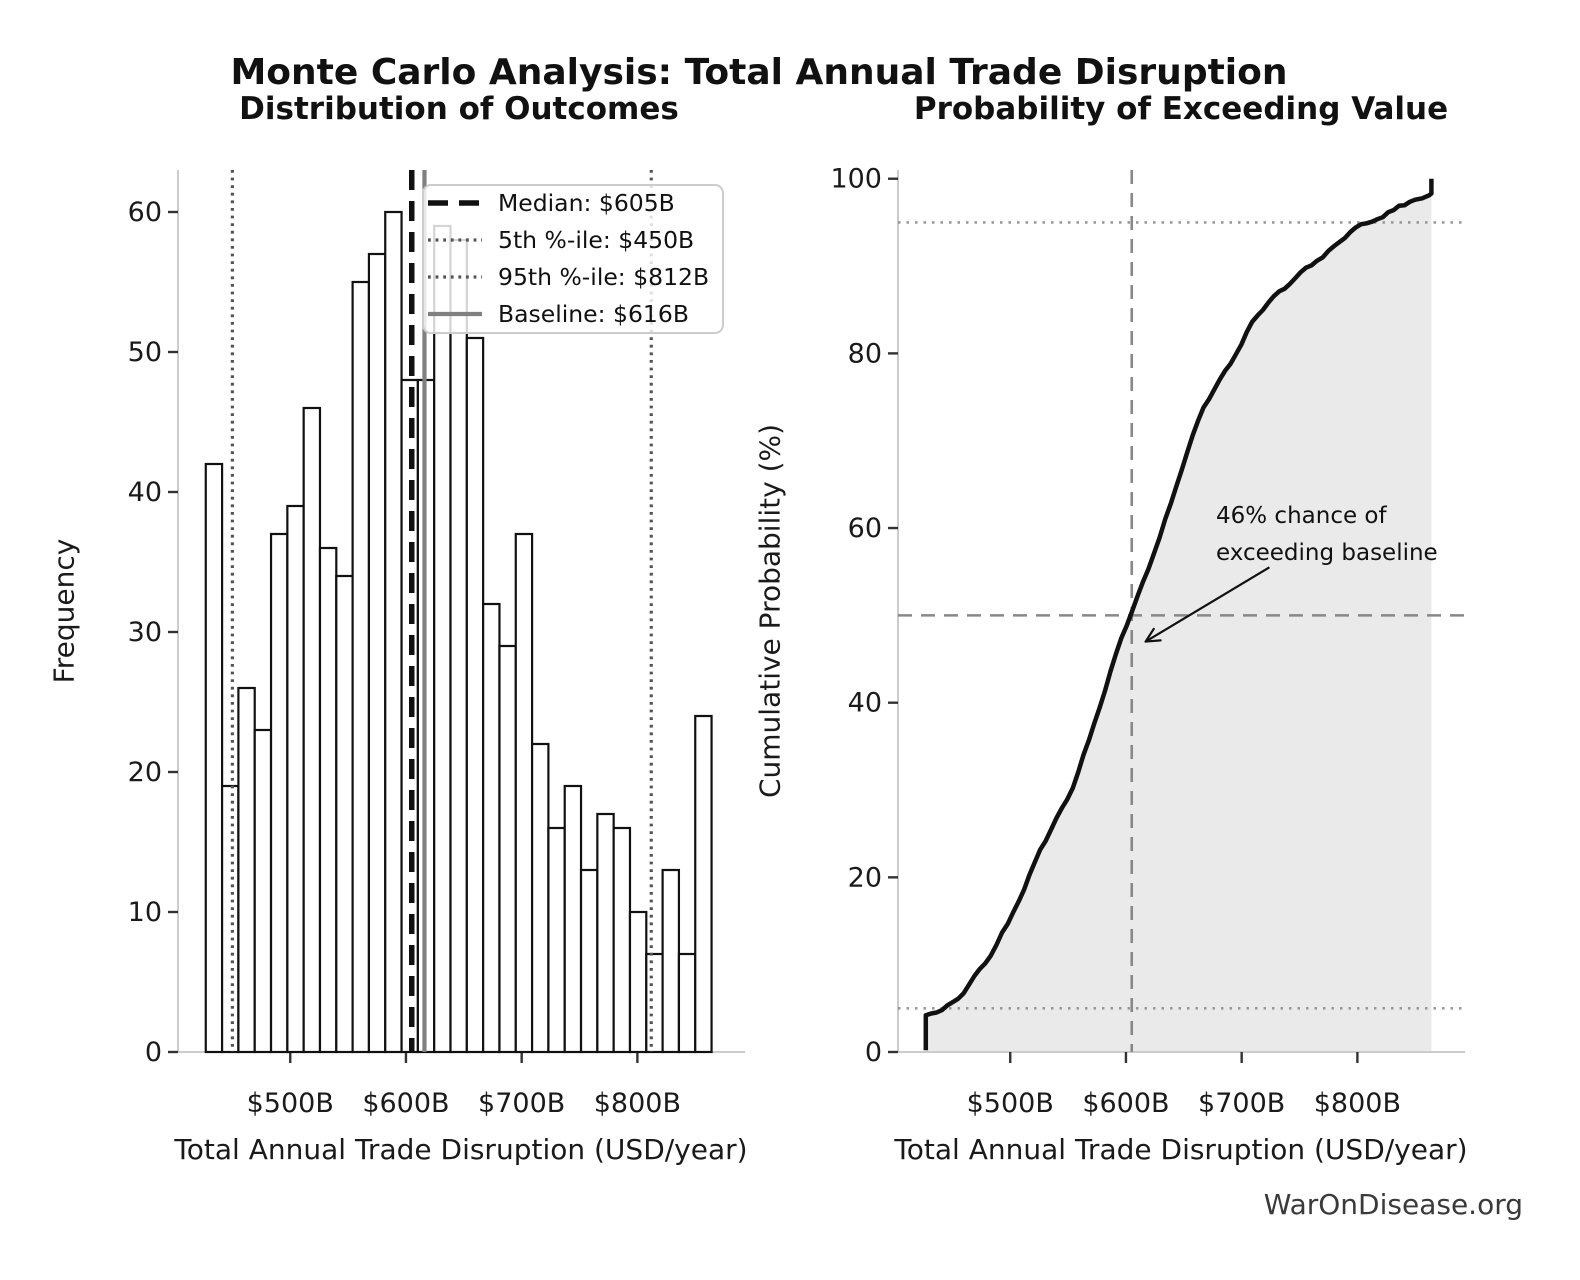 This screenshot has height=1280, width=1580. I want to click on y-tick-label: 80, so click(865, 353).